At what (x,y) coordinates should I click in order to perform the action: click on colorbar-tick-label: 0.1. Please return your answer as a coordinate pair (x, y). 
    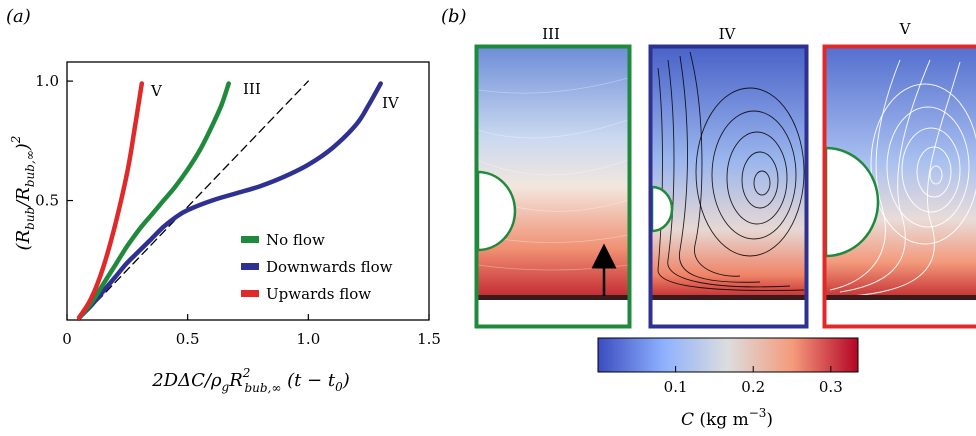
    Looking at the image, I should click on (676, 387).